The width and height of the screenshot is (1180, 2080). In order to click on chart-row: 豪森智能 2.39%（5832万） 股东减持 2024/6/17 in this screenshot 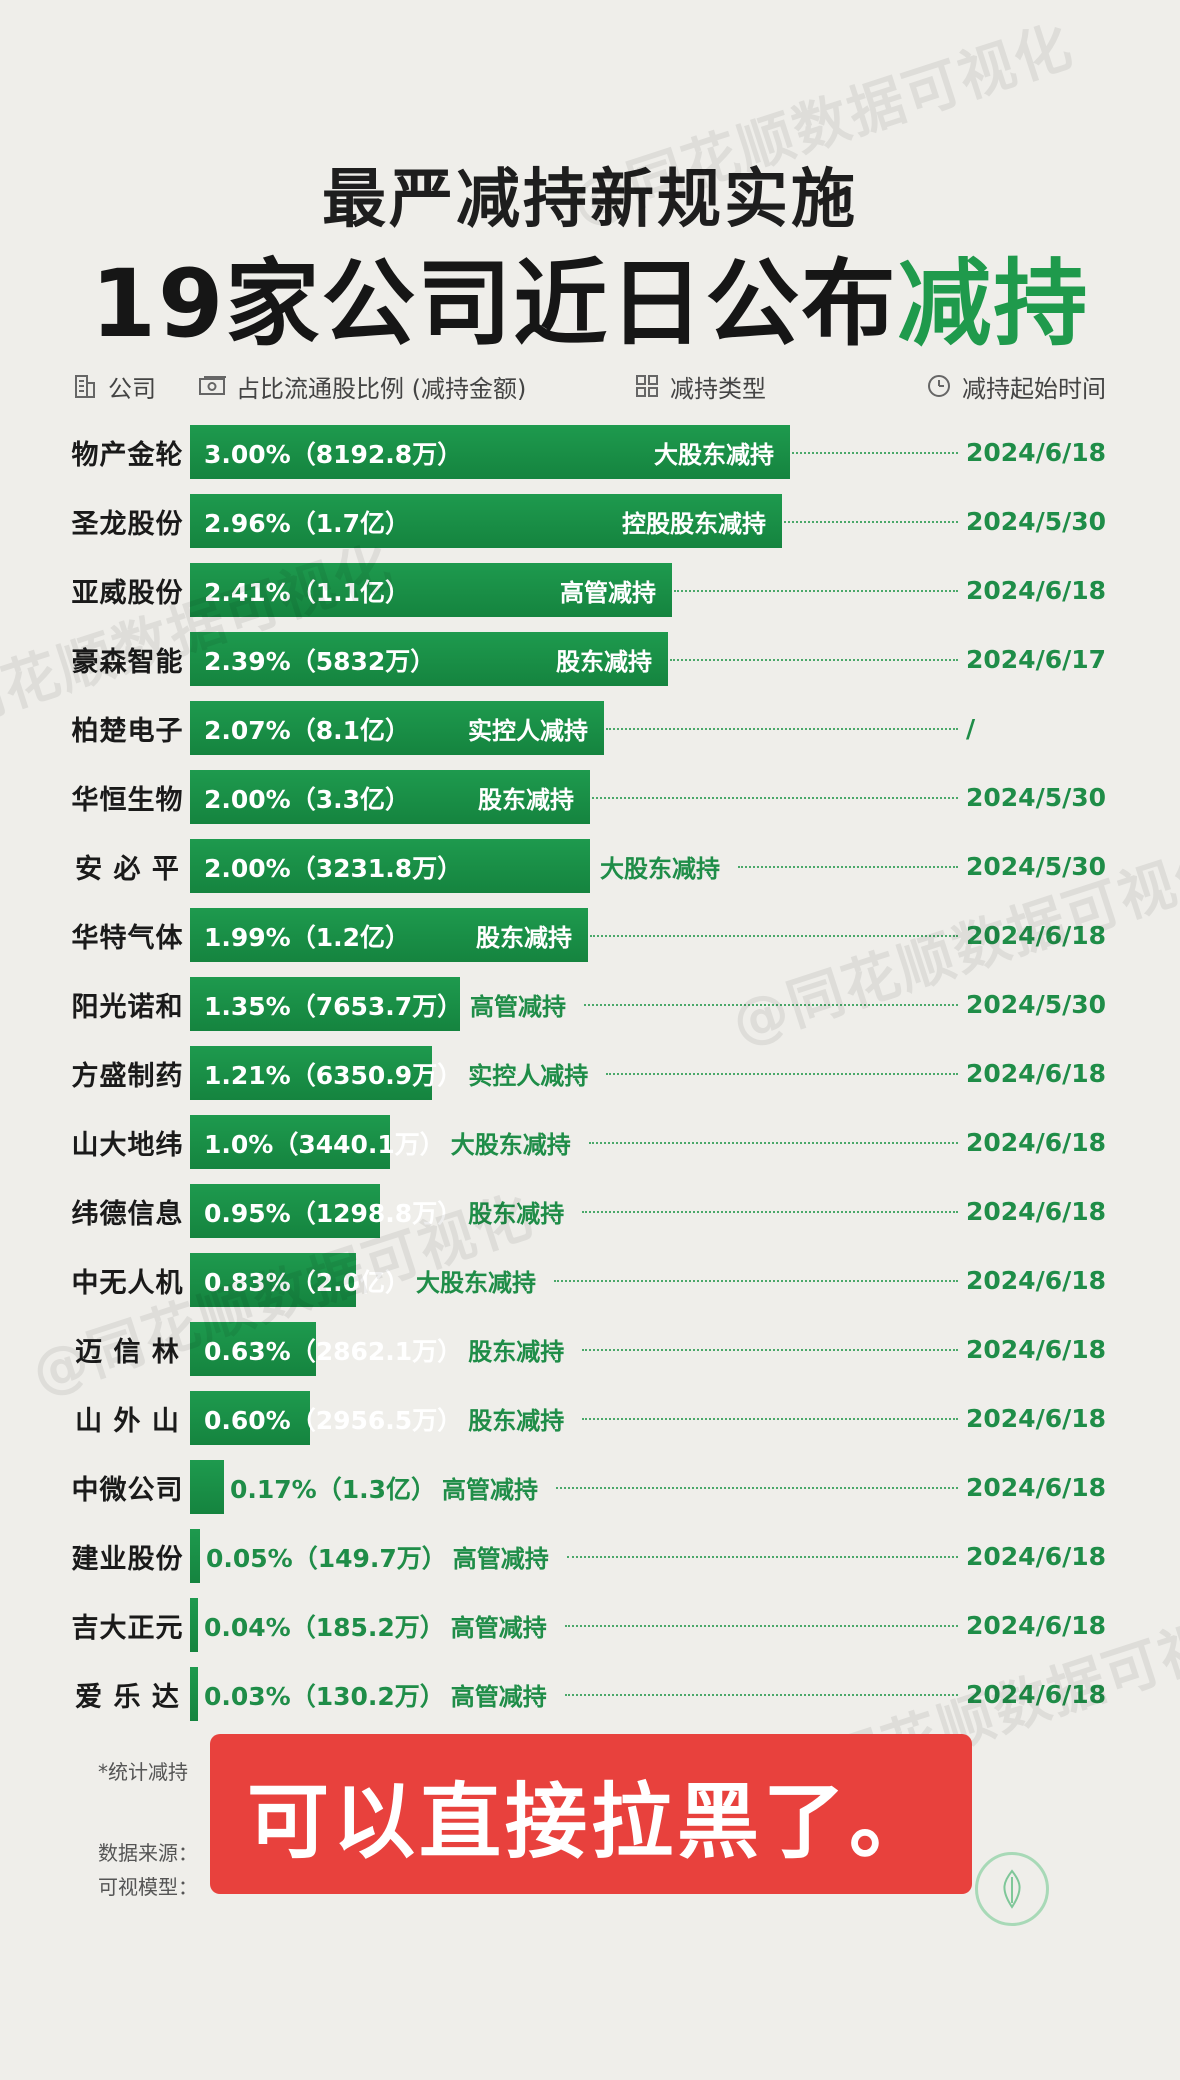, I will do `click(590, 659)`.